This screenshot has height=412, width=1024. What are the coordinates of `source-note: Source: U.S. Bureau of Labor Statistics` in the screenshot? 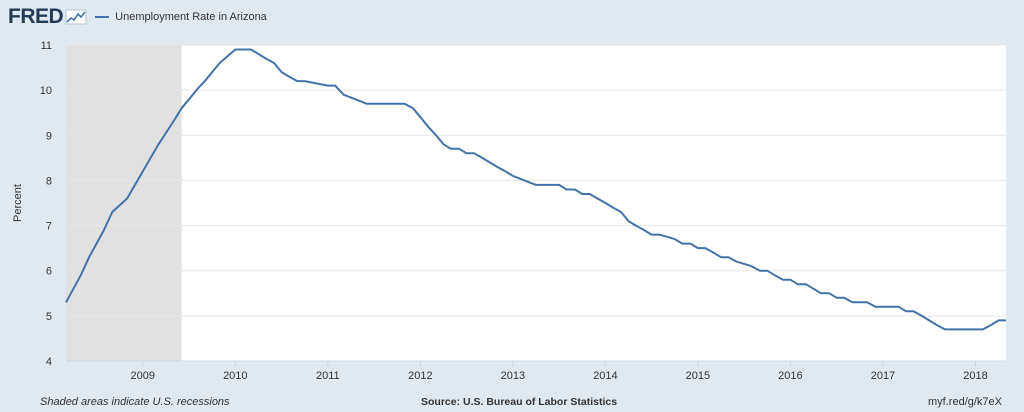 It's located at (519, 402).